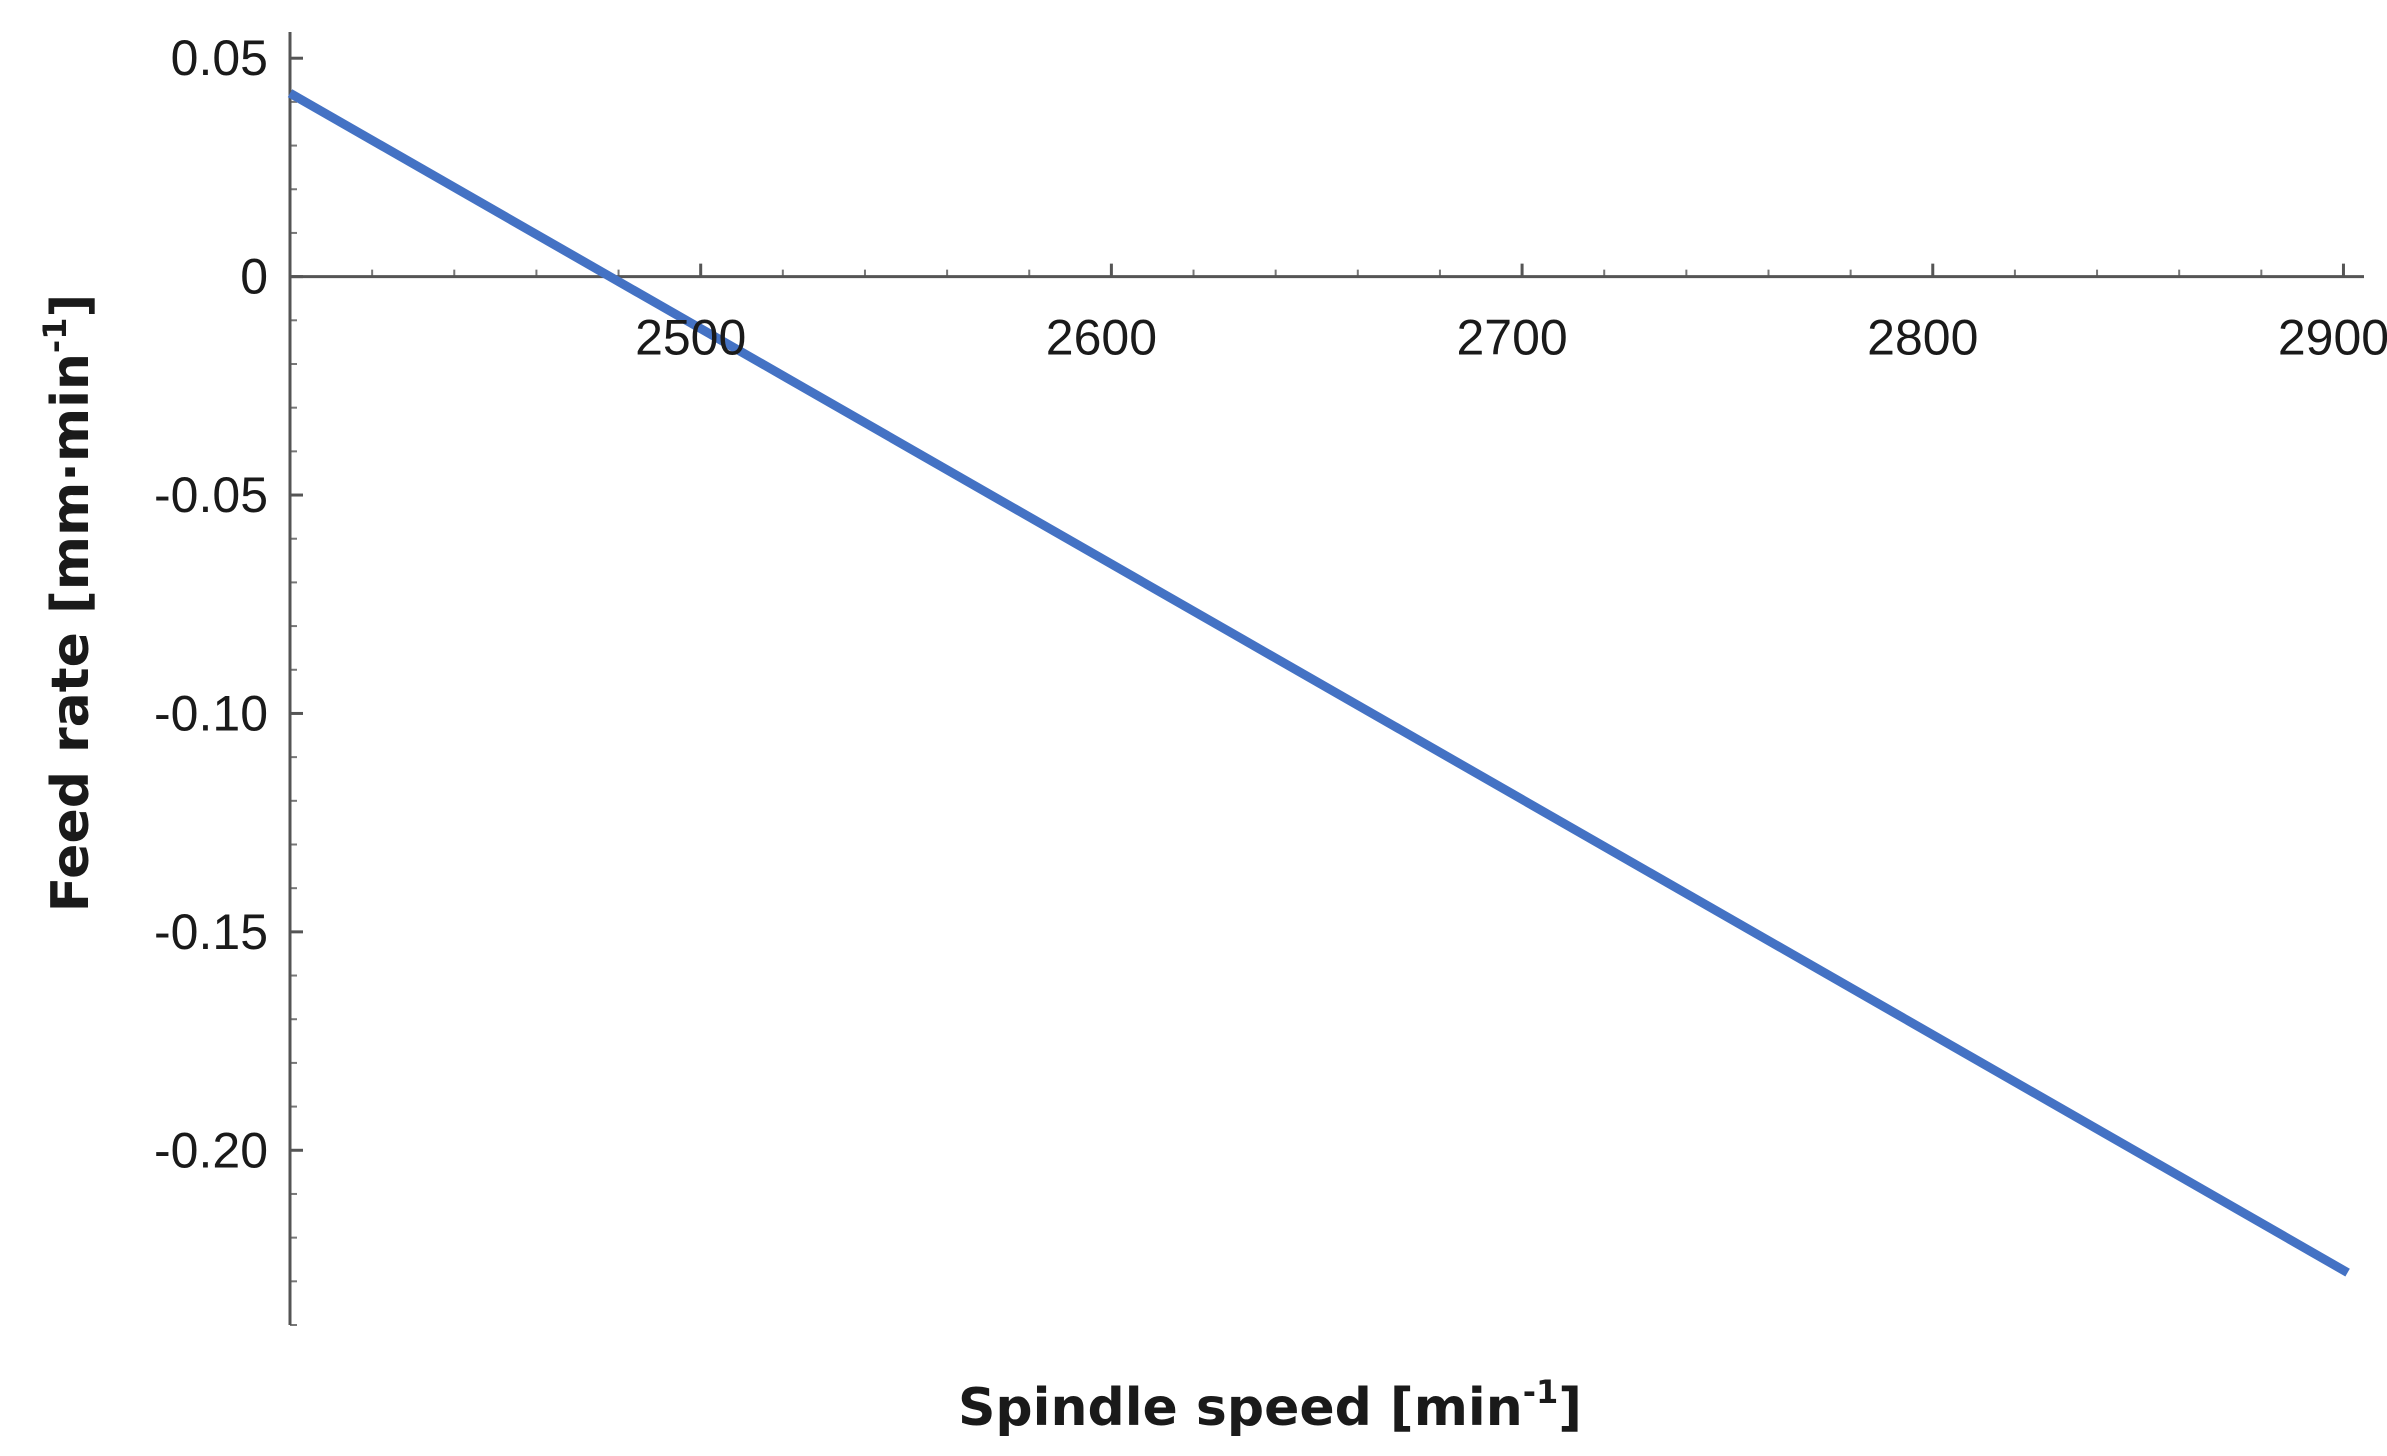 The image size is (2387, 1456). Describe the element at coordinates (211, 495) in the screenshot. I see `y-tick-label: -0.05` at that location.